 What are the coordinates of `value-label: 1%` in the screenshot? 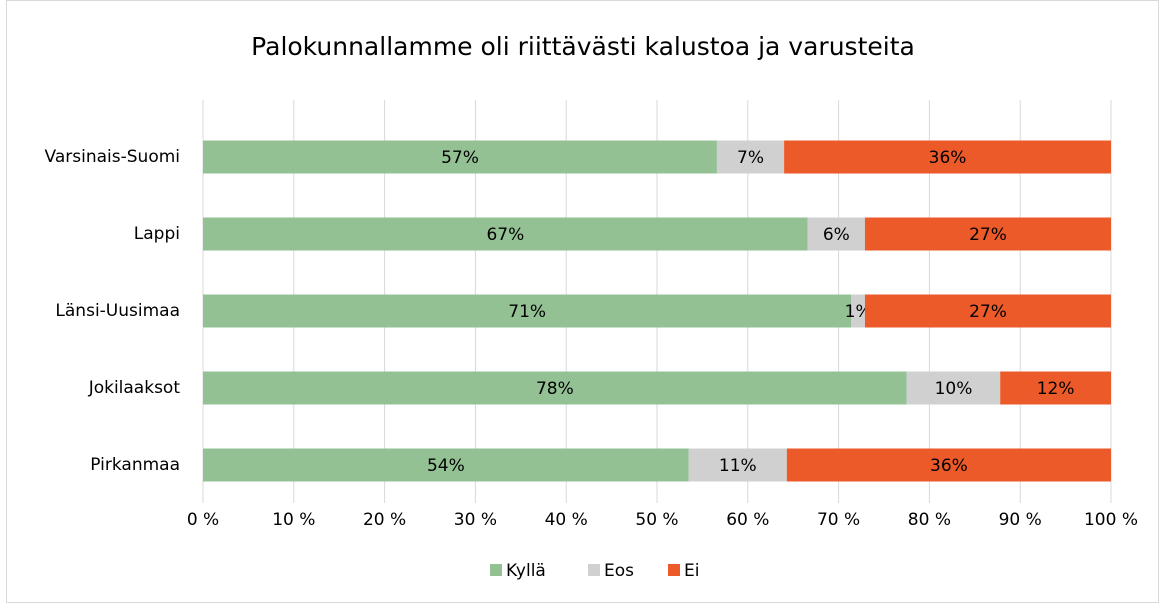 It's located at (858, 312).